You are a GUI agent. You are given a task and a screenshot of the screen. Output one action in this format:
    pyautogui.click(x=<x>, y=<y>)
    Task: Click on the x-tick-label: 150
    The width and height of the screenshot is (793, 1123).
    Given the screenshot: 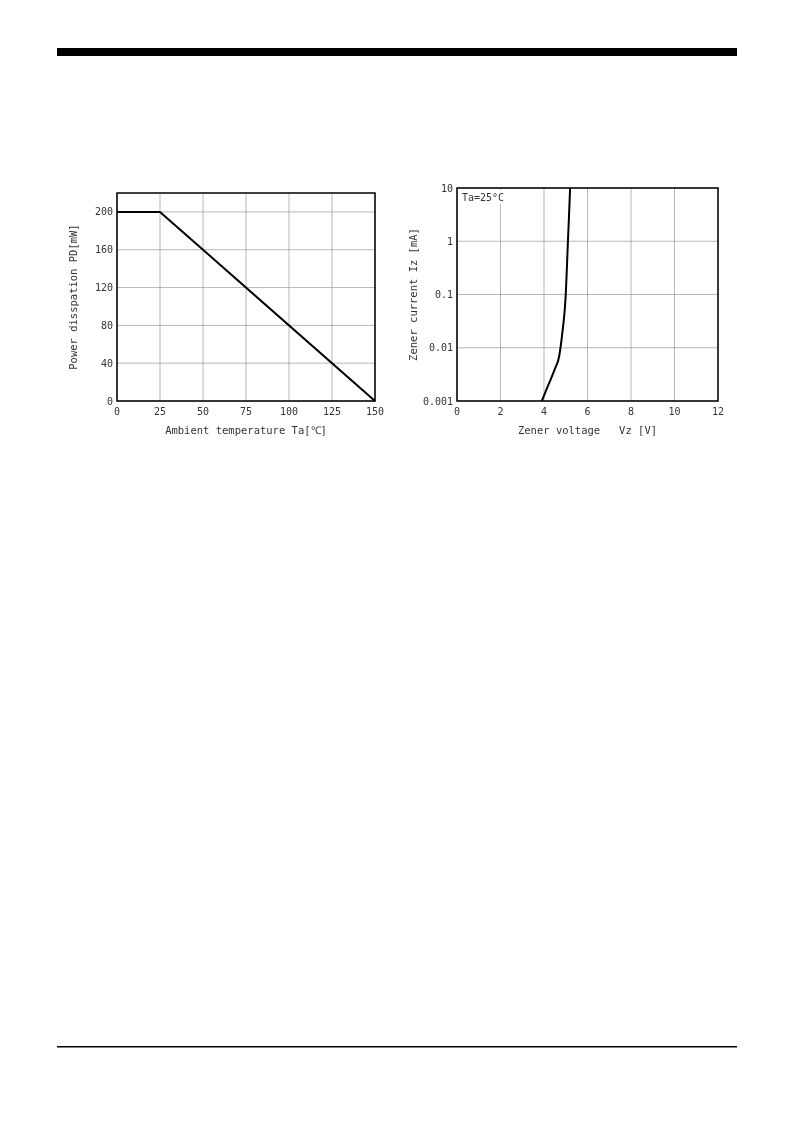 What is the action you would take?
    pyautogui.click(x=375, y=411)
    